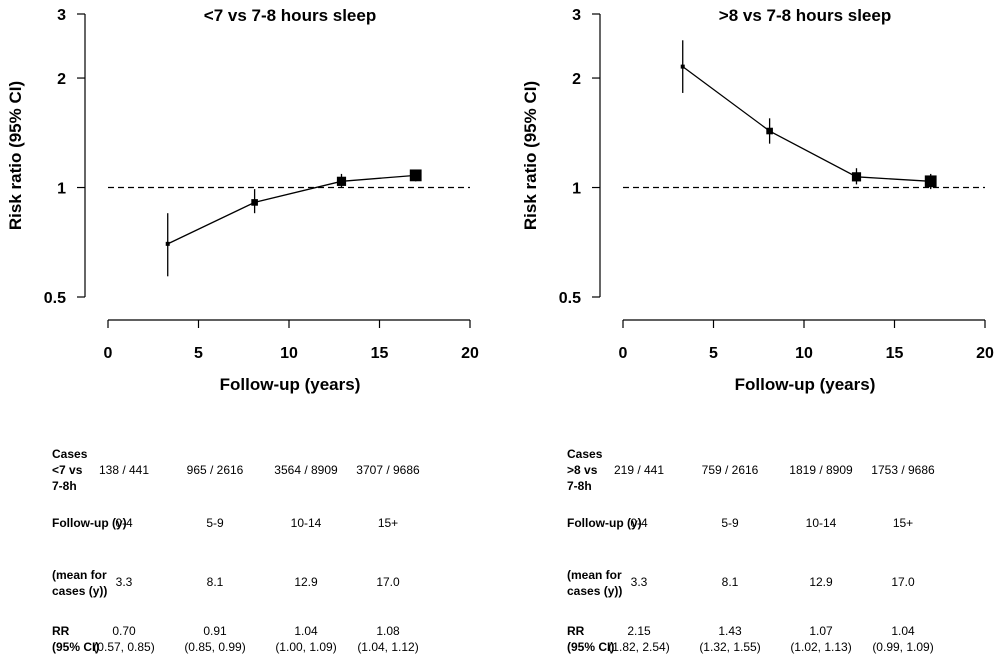 The width and height of the screenshot is (1000, 655). What do you see at coordinates (215, 470) in the screenshot?
I see `table-cell: 965 / 2616` at bounding box center [215, 470].